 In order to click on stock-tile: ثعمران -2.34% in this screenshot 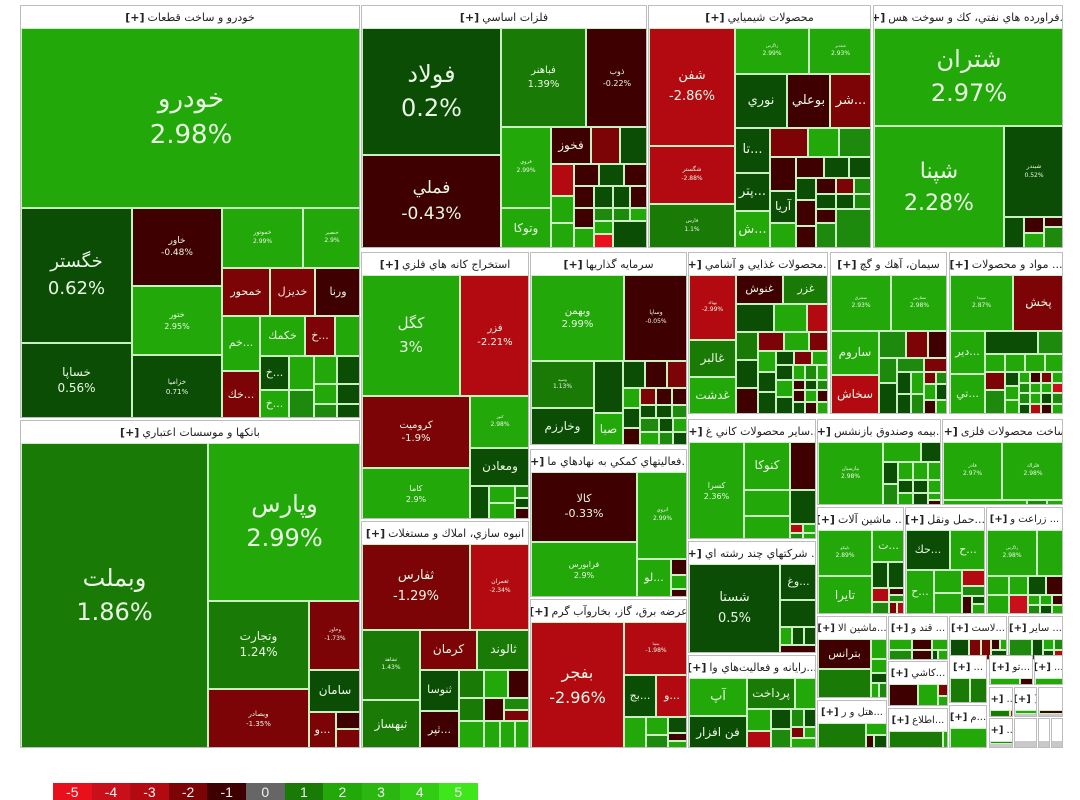, I will do `click(499, 587)`.